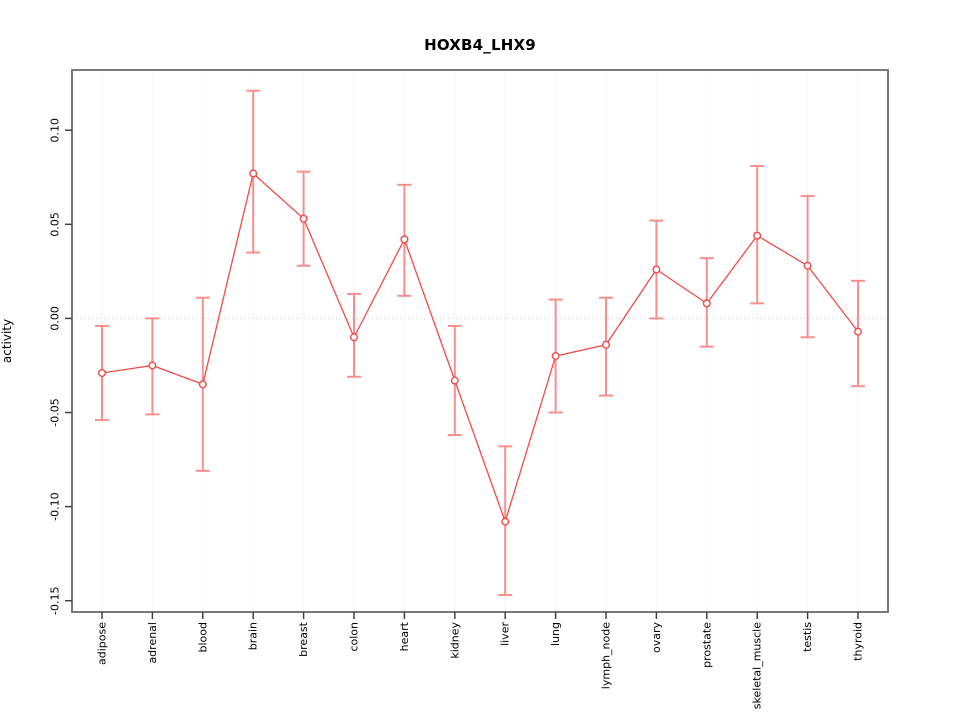 Image resolution: width=960 pixels, height=720 pixels. Describe the element at coordinates (480, 45) in the screenshot. I see `chart-title: HOXB4_LHX9` at that location.